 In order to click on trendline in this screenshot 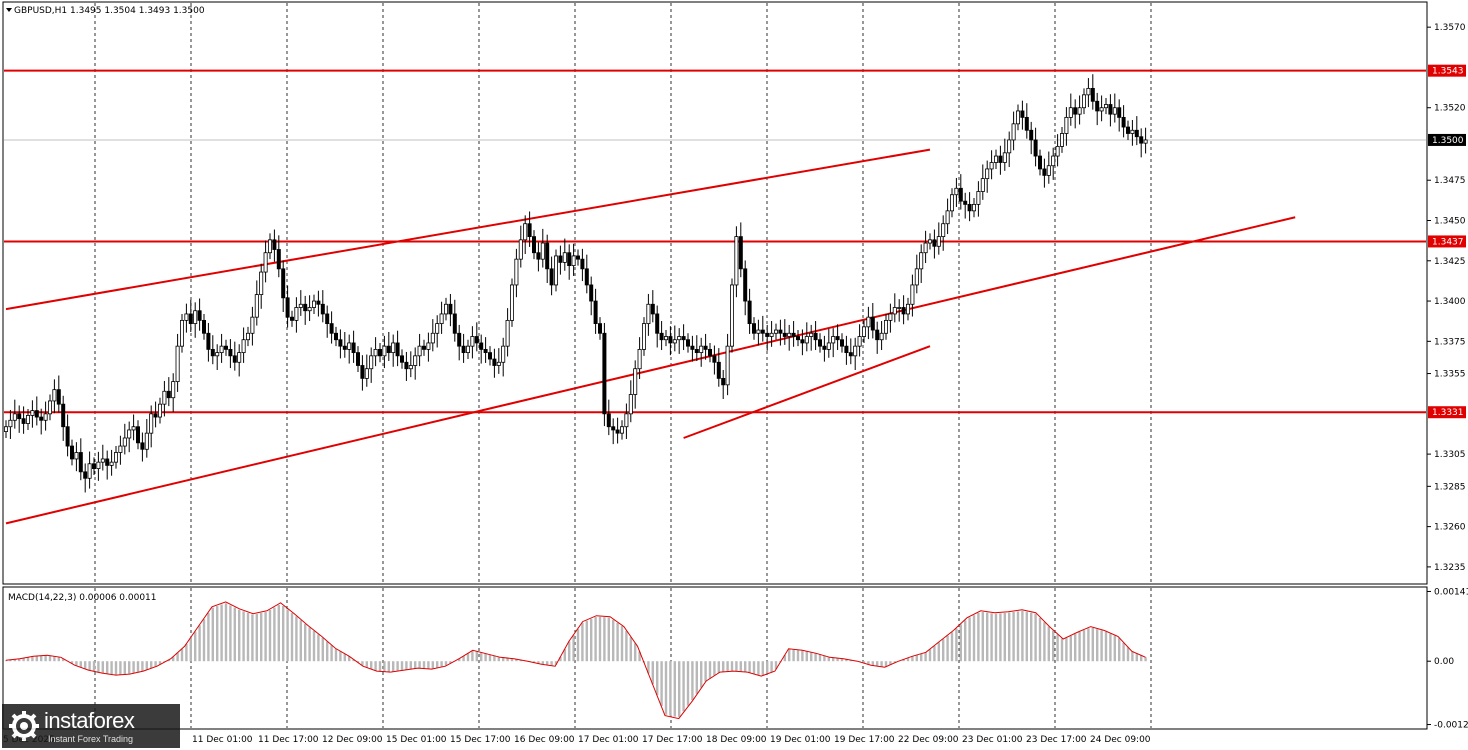, I will do `click(468, 229)`.